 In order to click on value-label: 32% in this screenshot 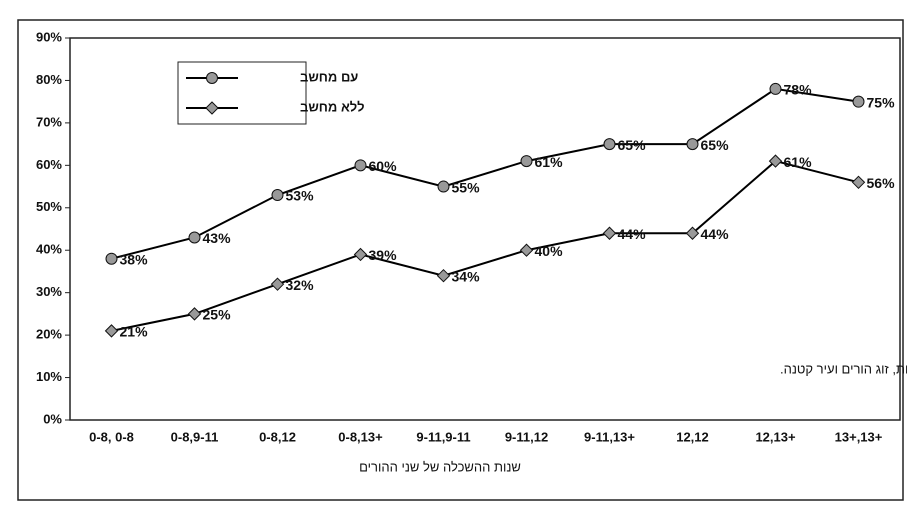, I will do `click(300, 285)`.